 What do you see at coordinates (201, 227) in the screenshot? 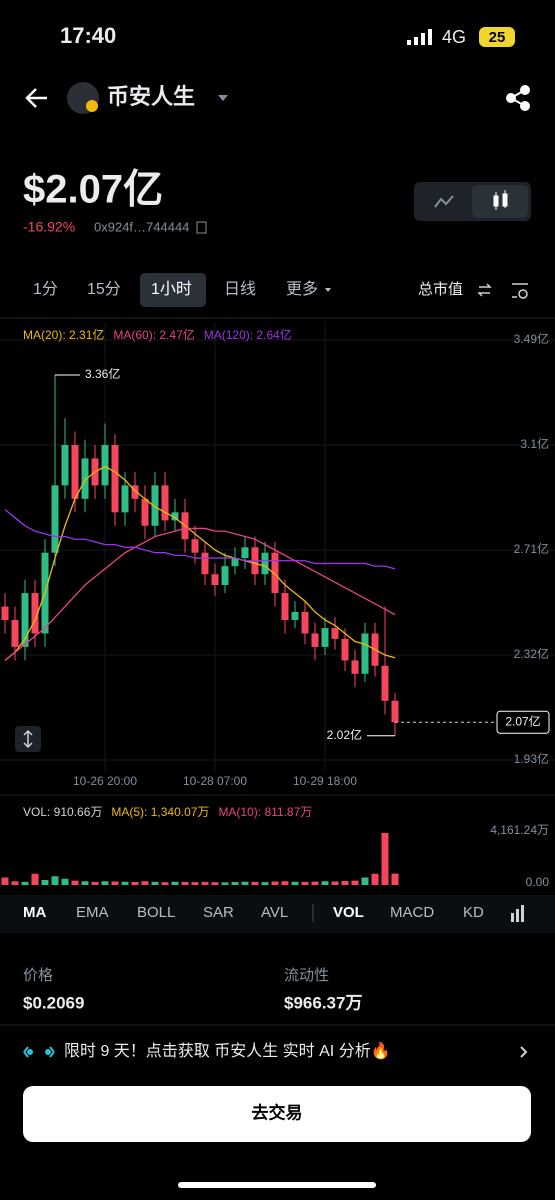
I see `copy-icon` at bounding box center [201, 227].